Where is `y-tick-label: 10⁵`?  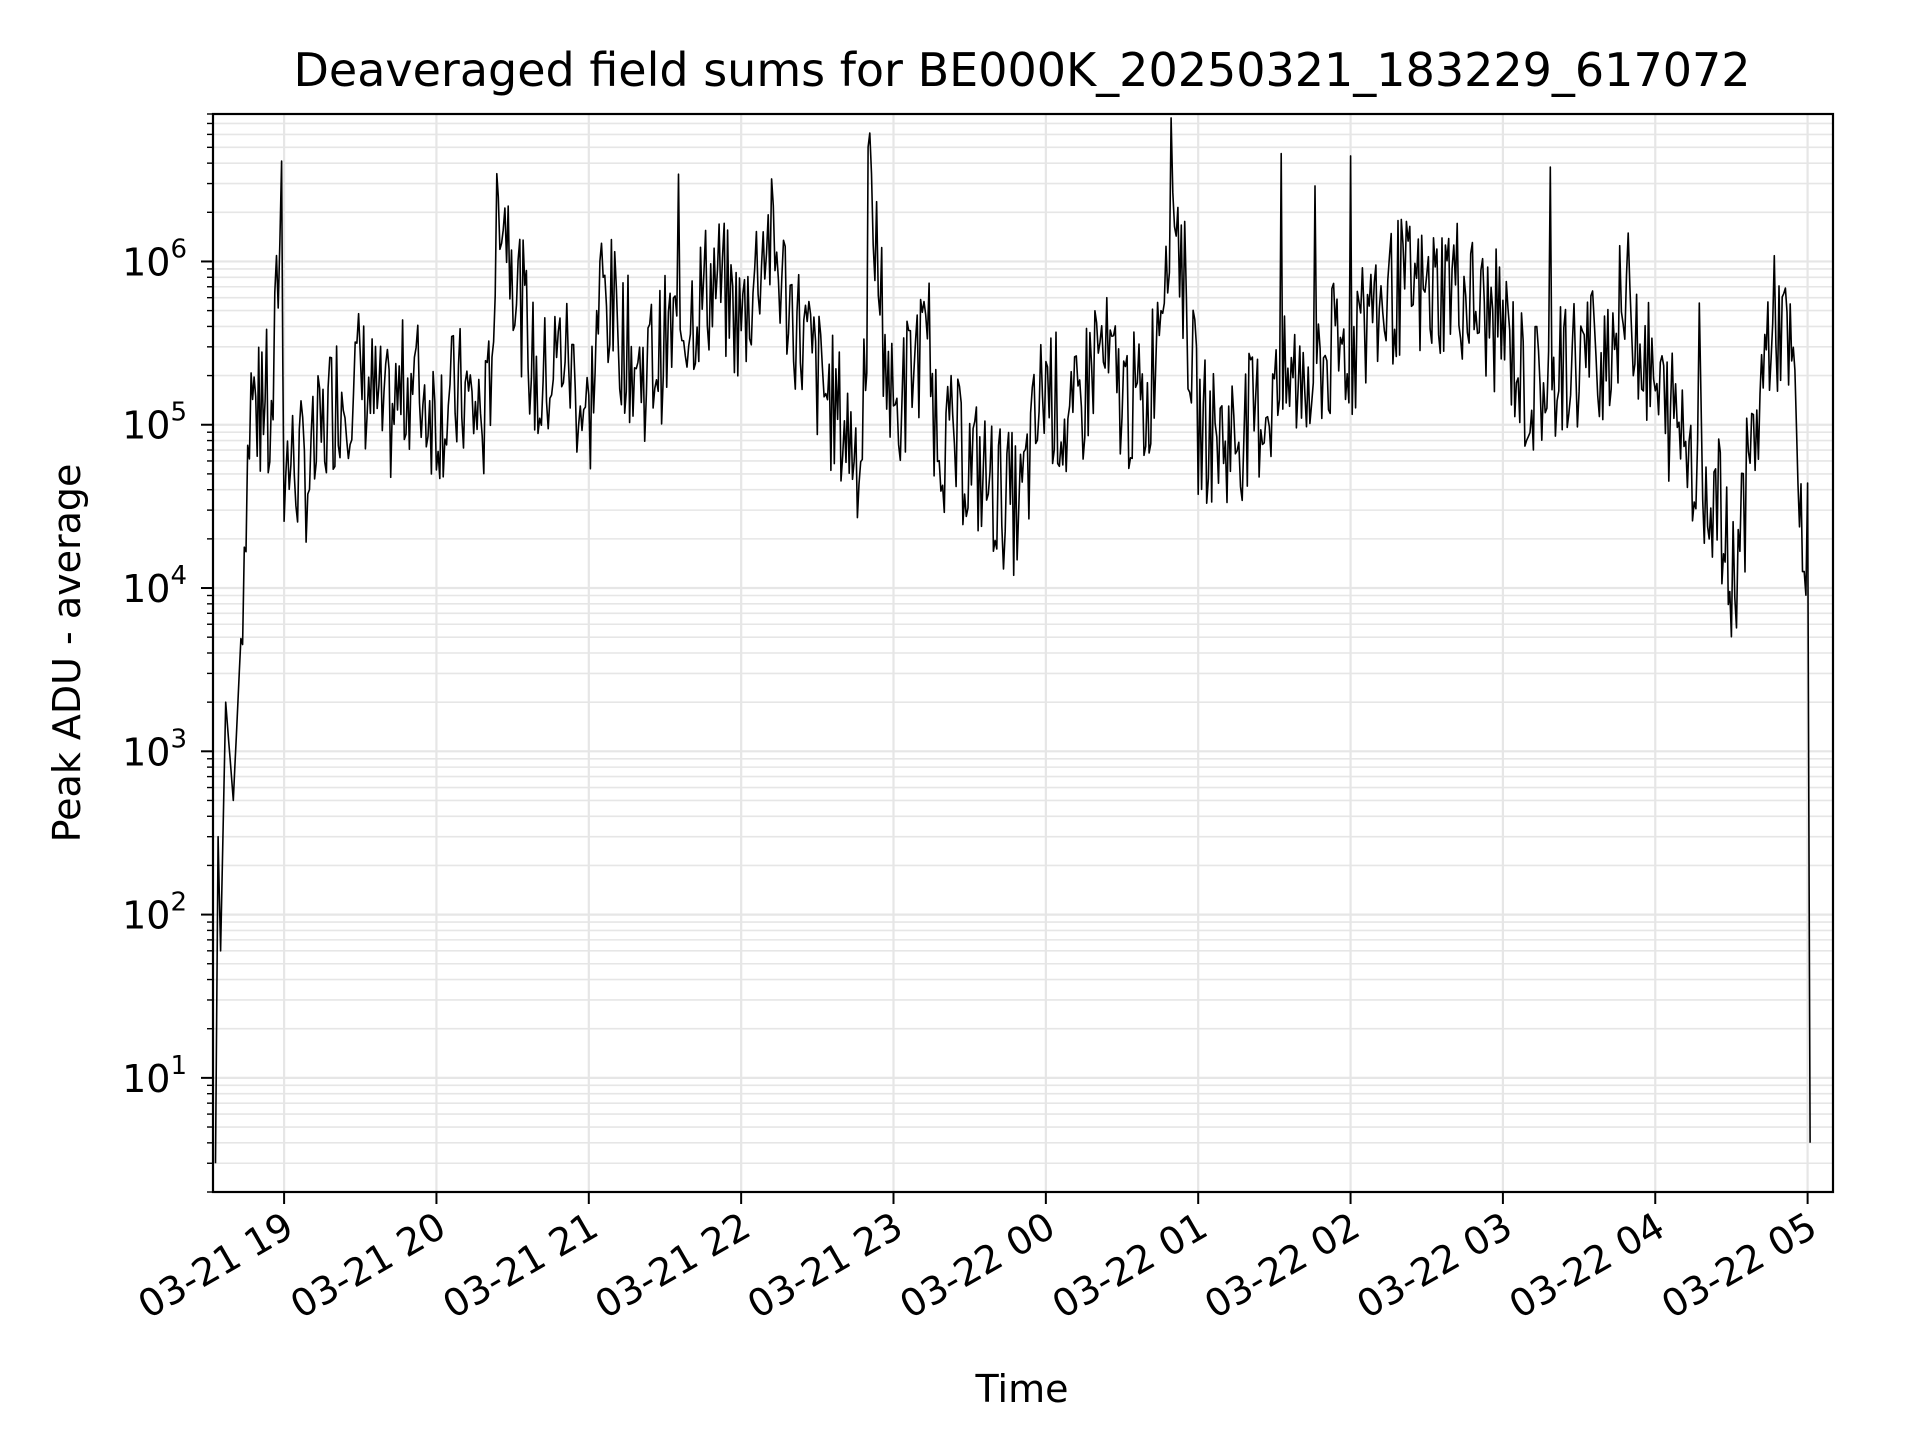
y-tick-label: 10⁵ is located at coordinates (154, 423).